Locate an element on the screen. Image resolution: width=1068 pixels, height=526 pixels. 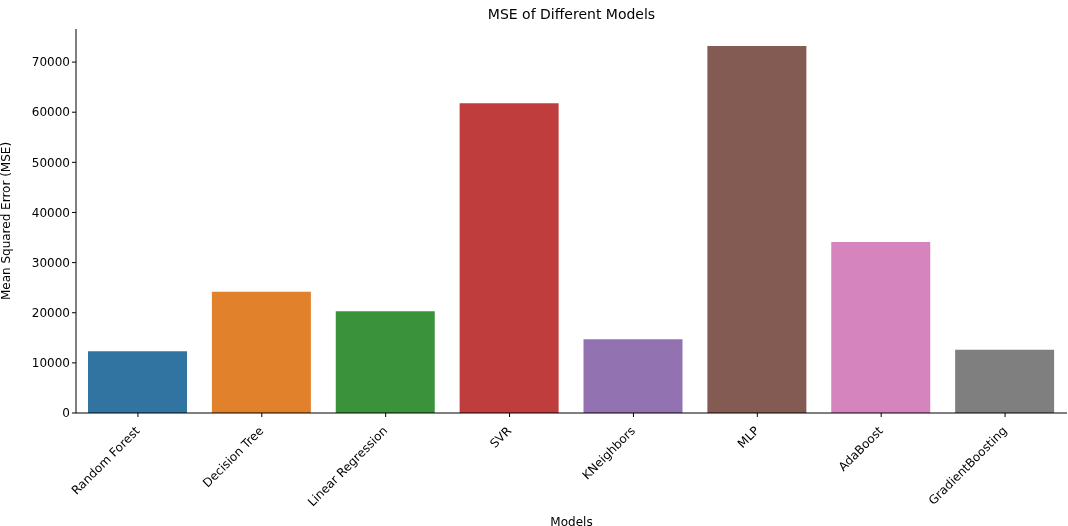
y-axis-title: Mean Squared Error (MSE) is located at coordinates (7, 221).